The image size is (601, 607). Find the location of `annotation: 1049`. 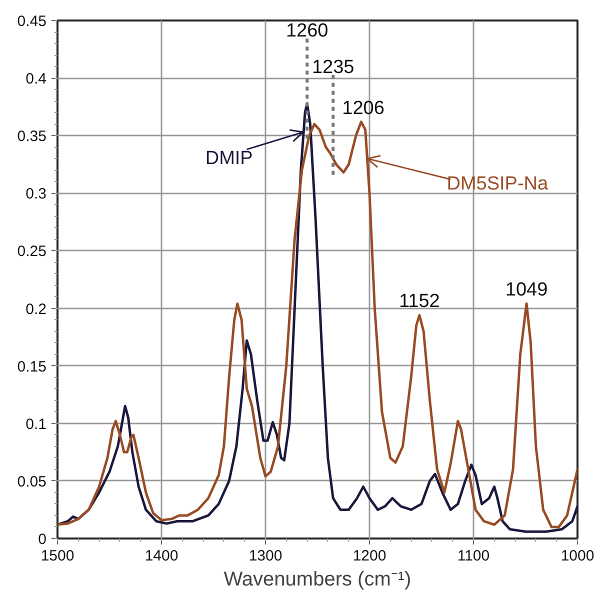

annotation: 1049 is located at coordinates (526, 290).